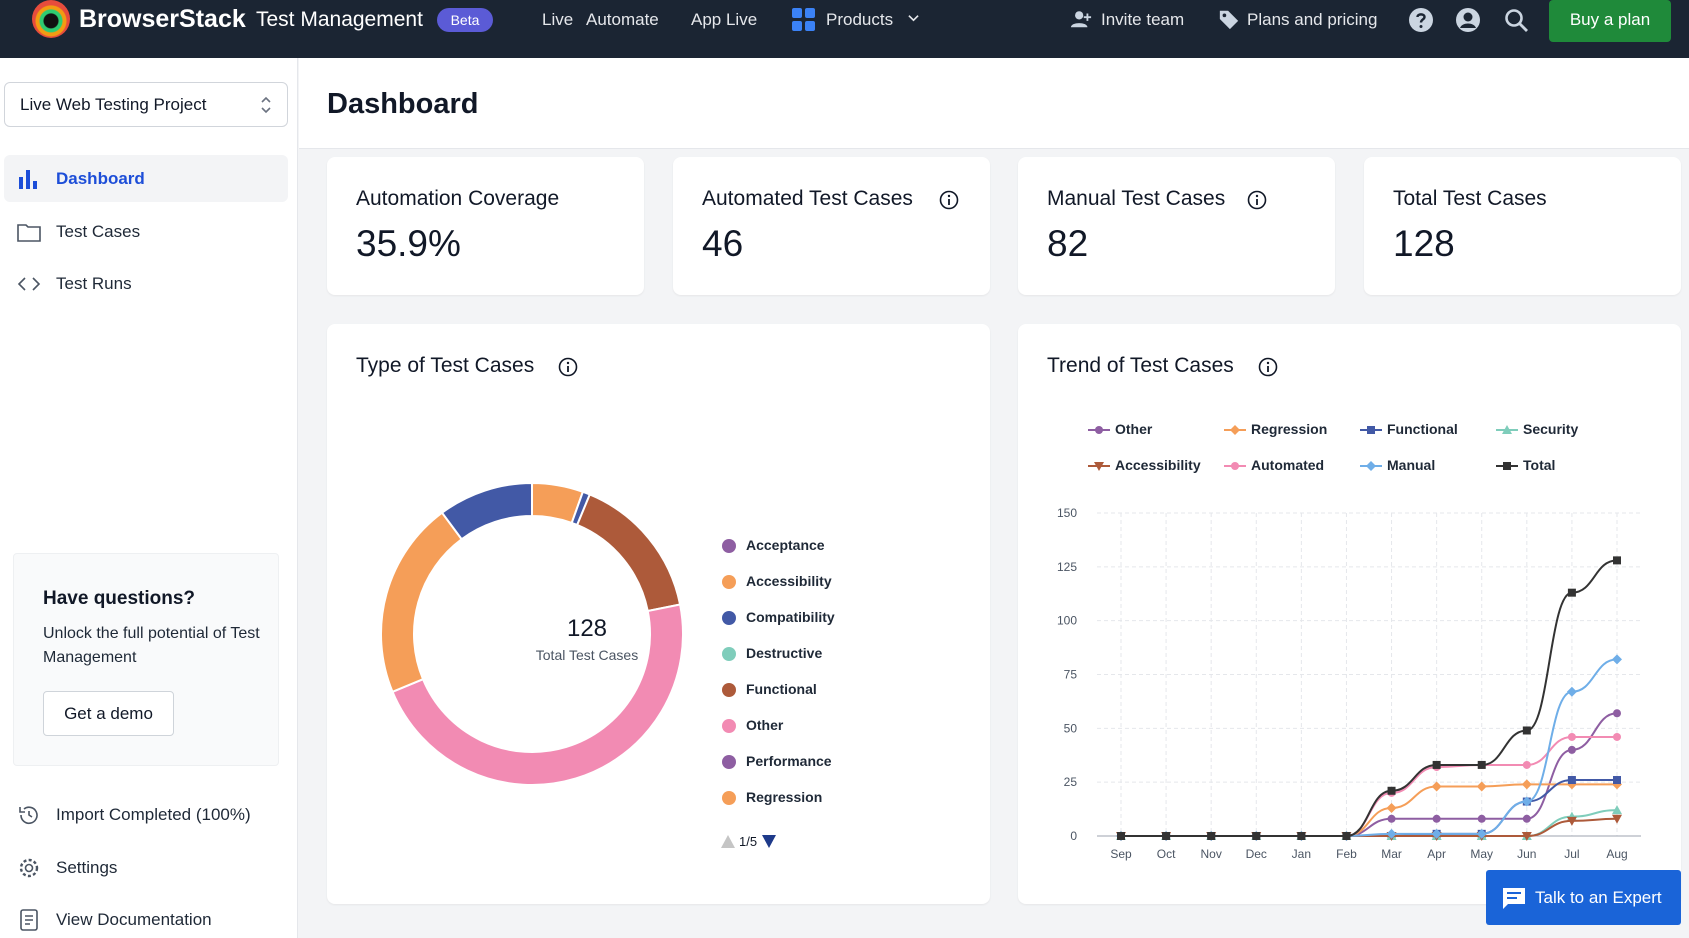 The image size is (1689, 938). Describe the element at coordinates (1617, 819) in the screenshot. I see `point-accessibility-aug` at that location.